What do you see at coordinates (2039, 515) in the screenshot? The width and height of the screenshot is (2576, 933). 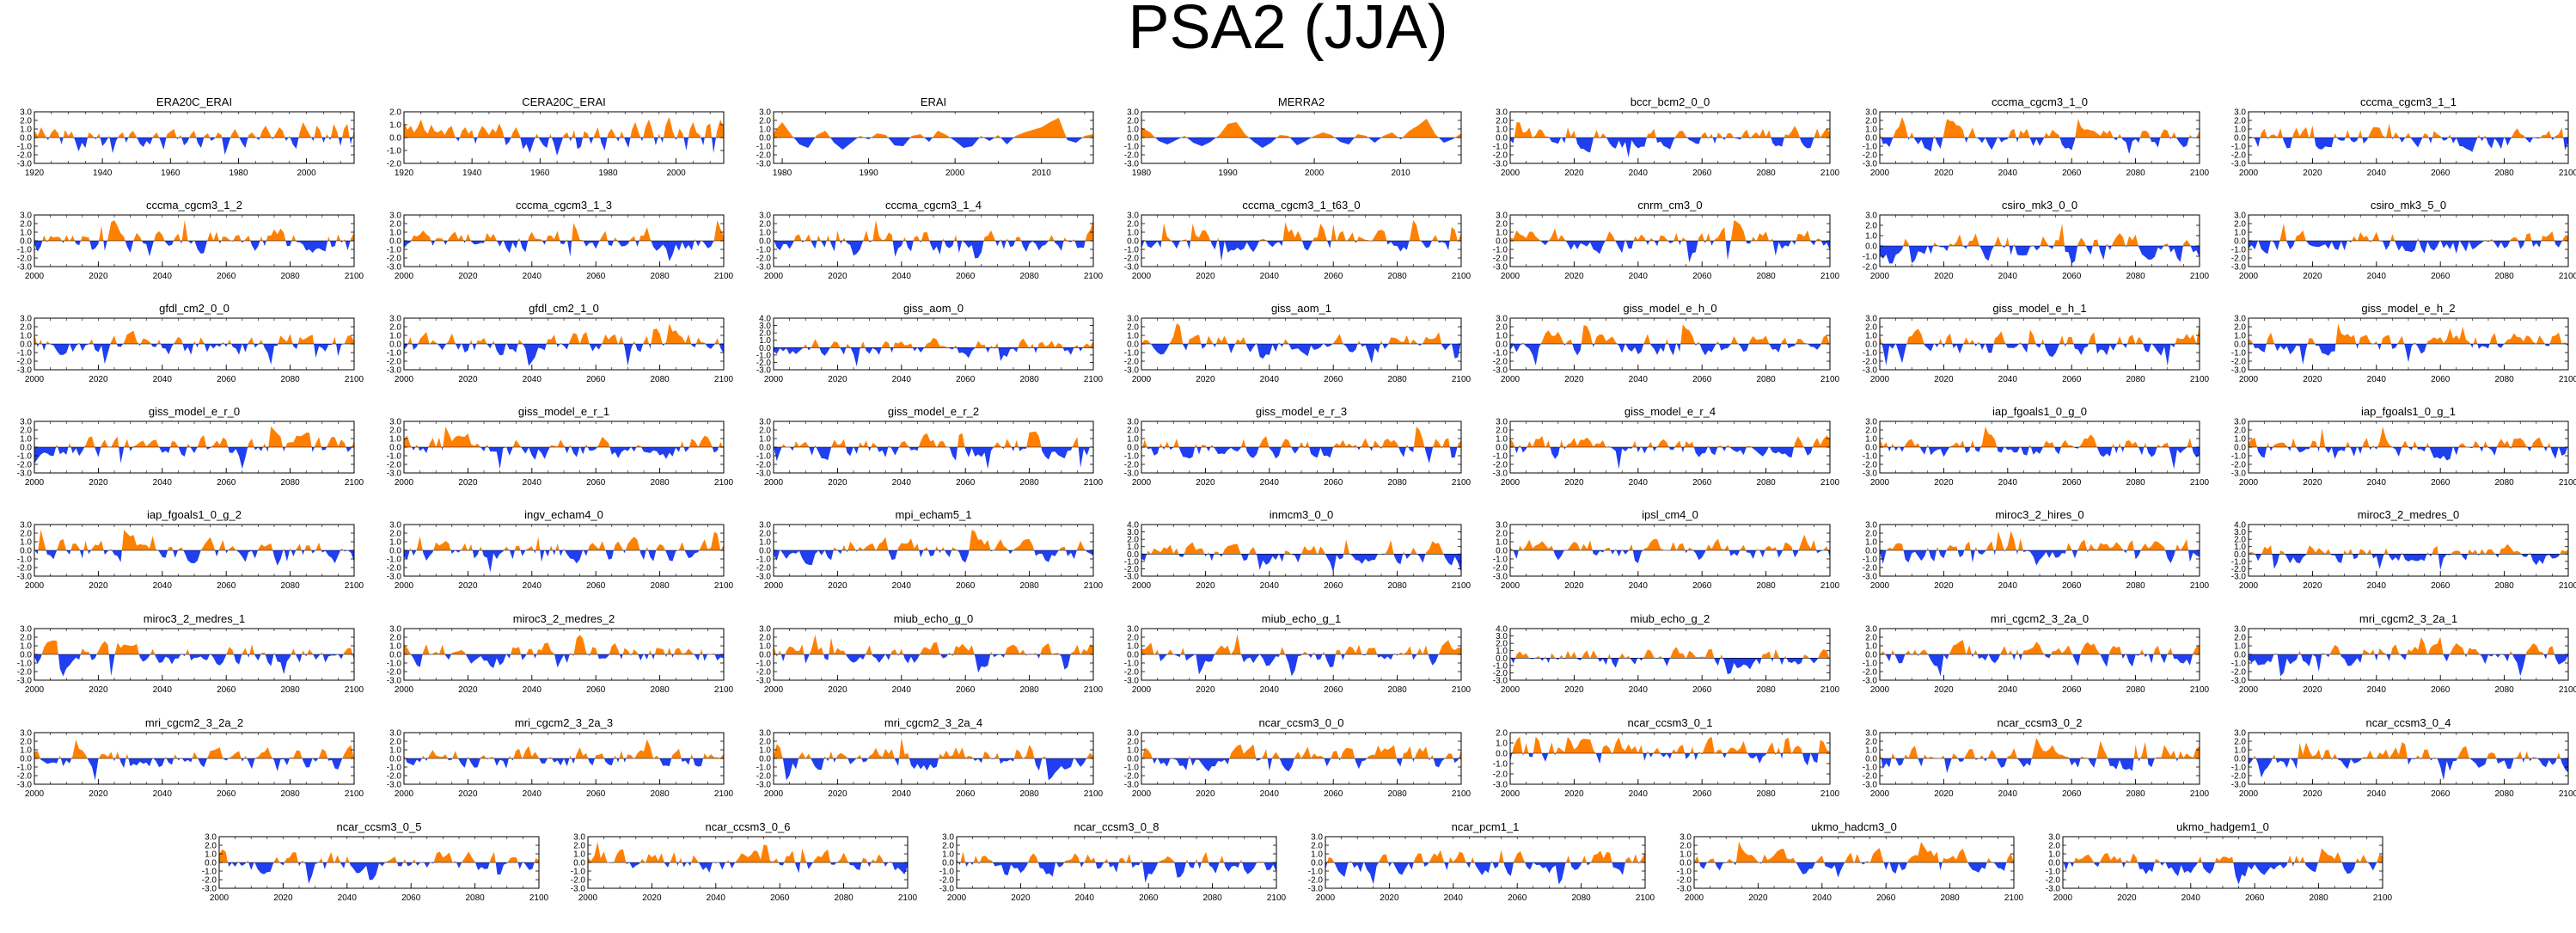 I see `chart-title: miroc3_2_hires_0` at bounding box center [2039, 515].